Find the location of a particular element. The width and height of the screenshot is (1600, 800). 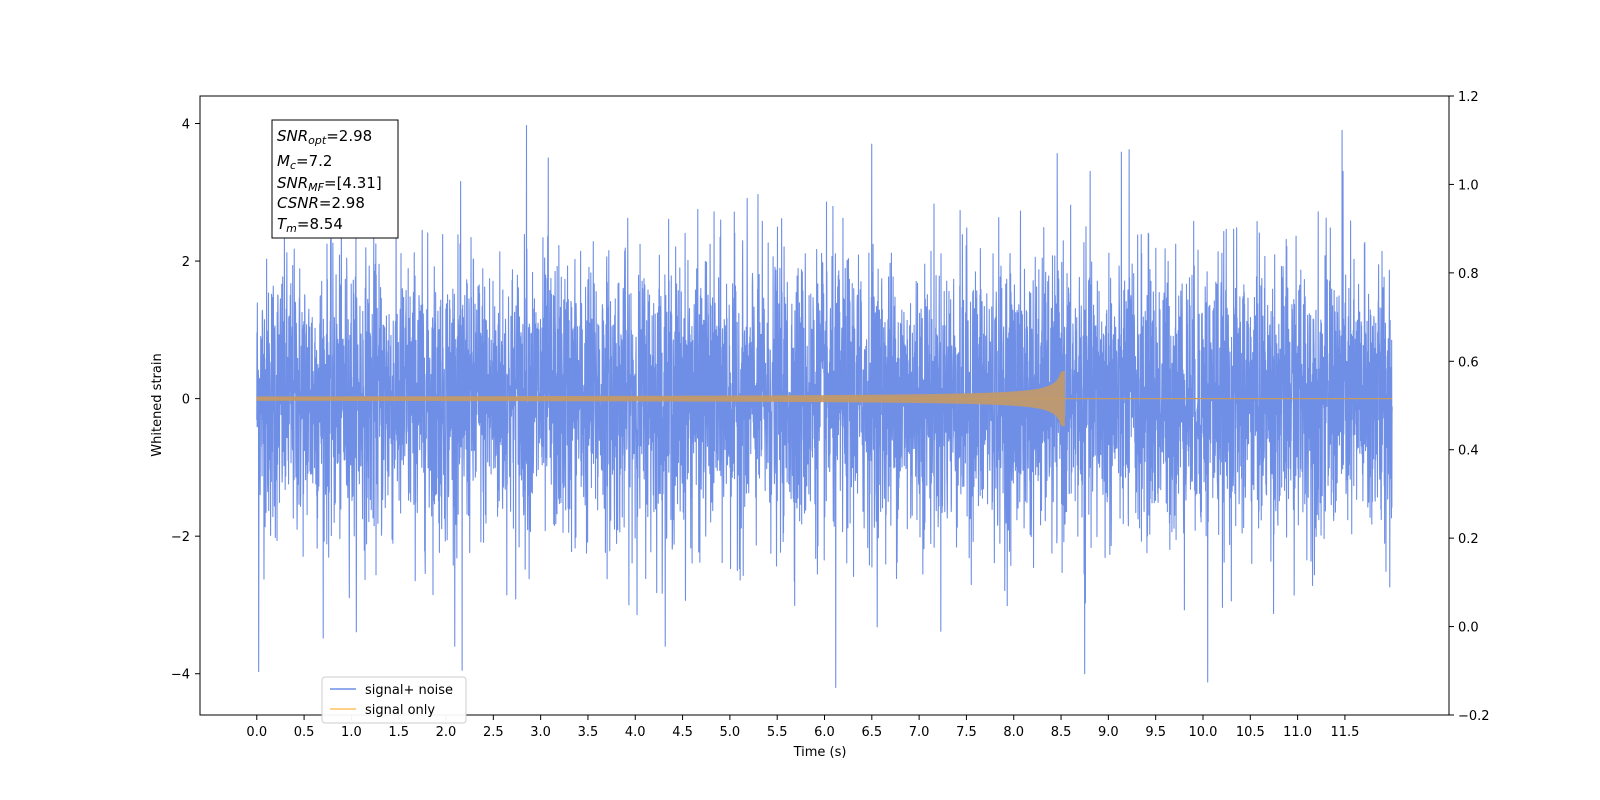

y-tick-label: −4 is located at coordinates (180, 675).